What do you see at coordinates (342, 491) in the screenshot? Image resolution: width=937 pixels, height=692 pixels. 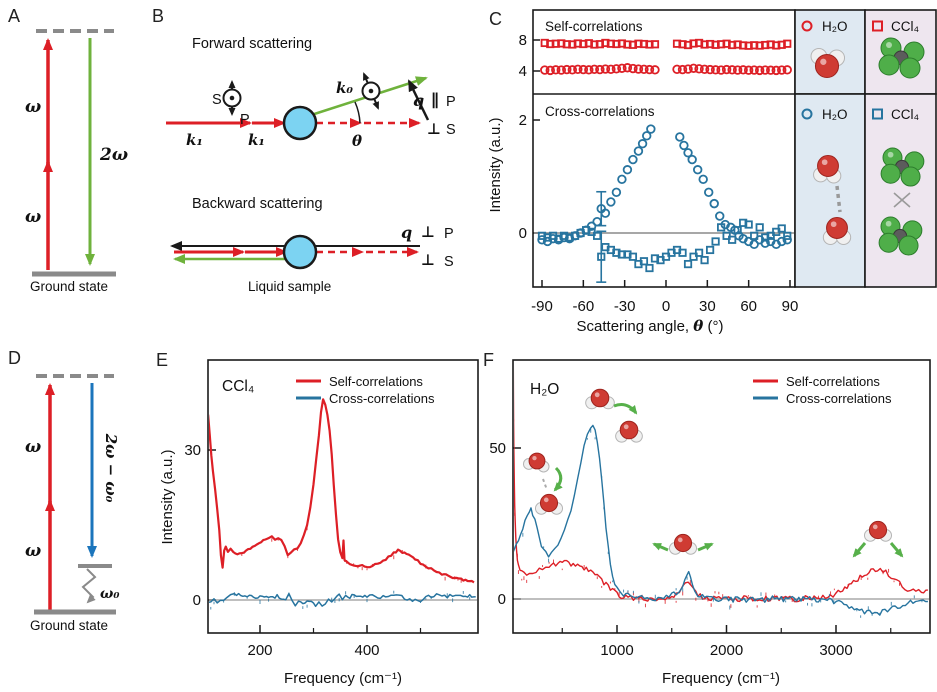 I see `series-line-self` at bounding box center [342, 491].